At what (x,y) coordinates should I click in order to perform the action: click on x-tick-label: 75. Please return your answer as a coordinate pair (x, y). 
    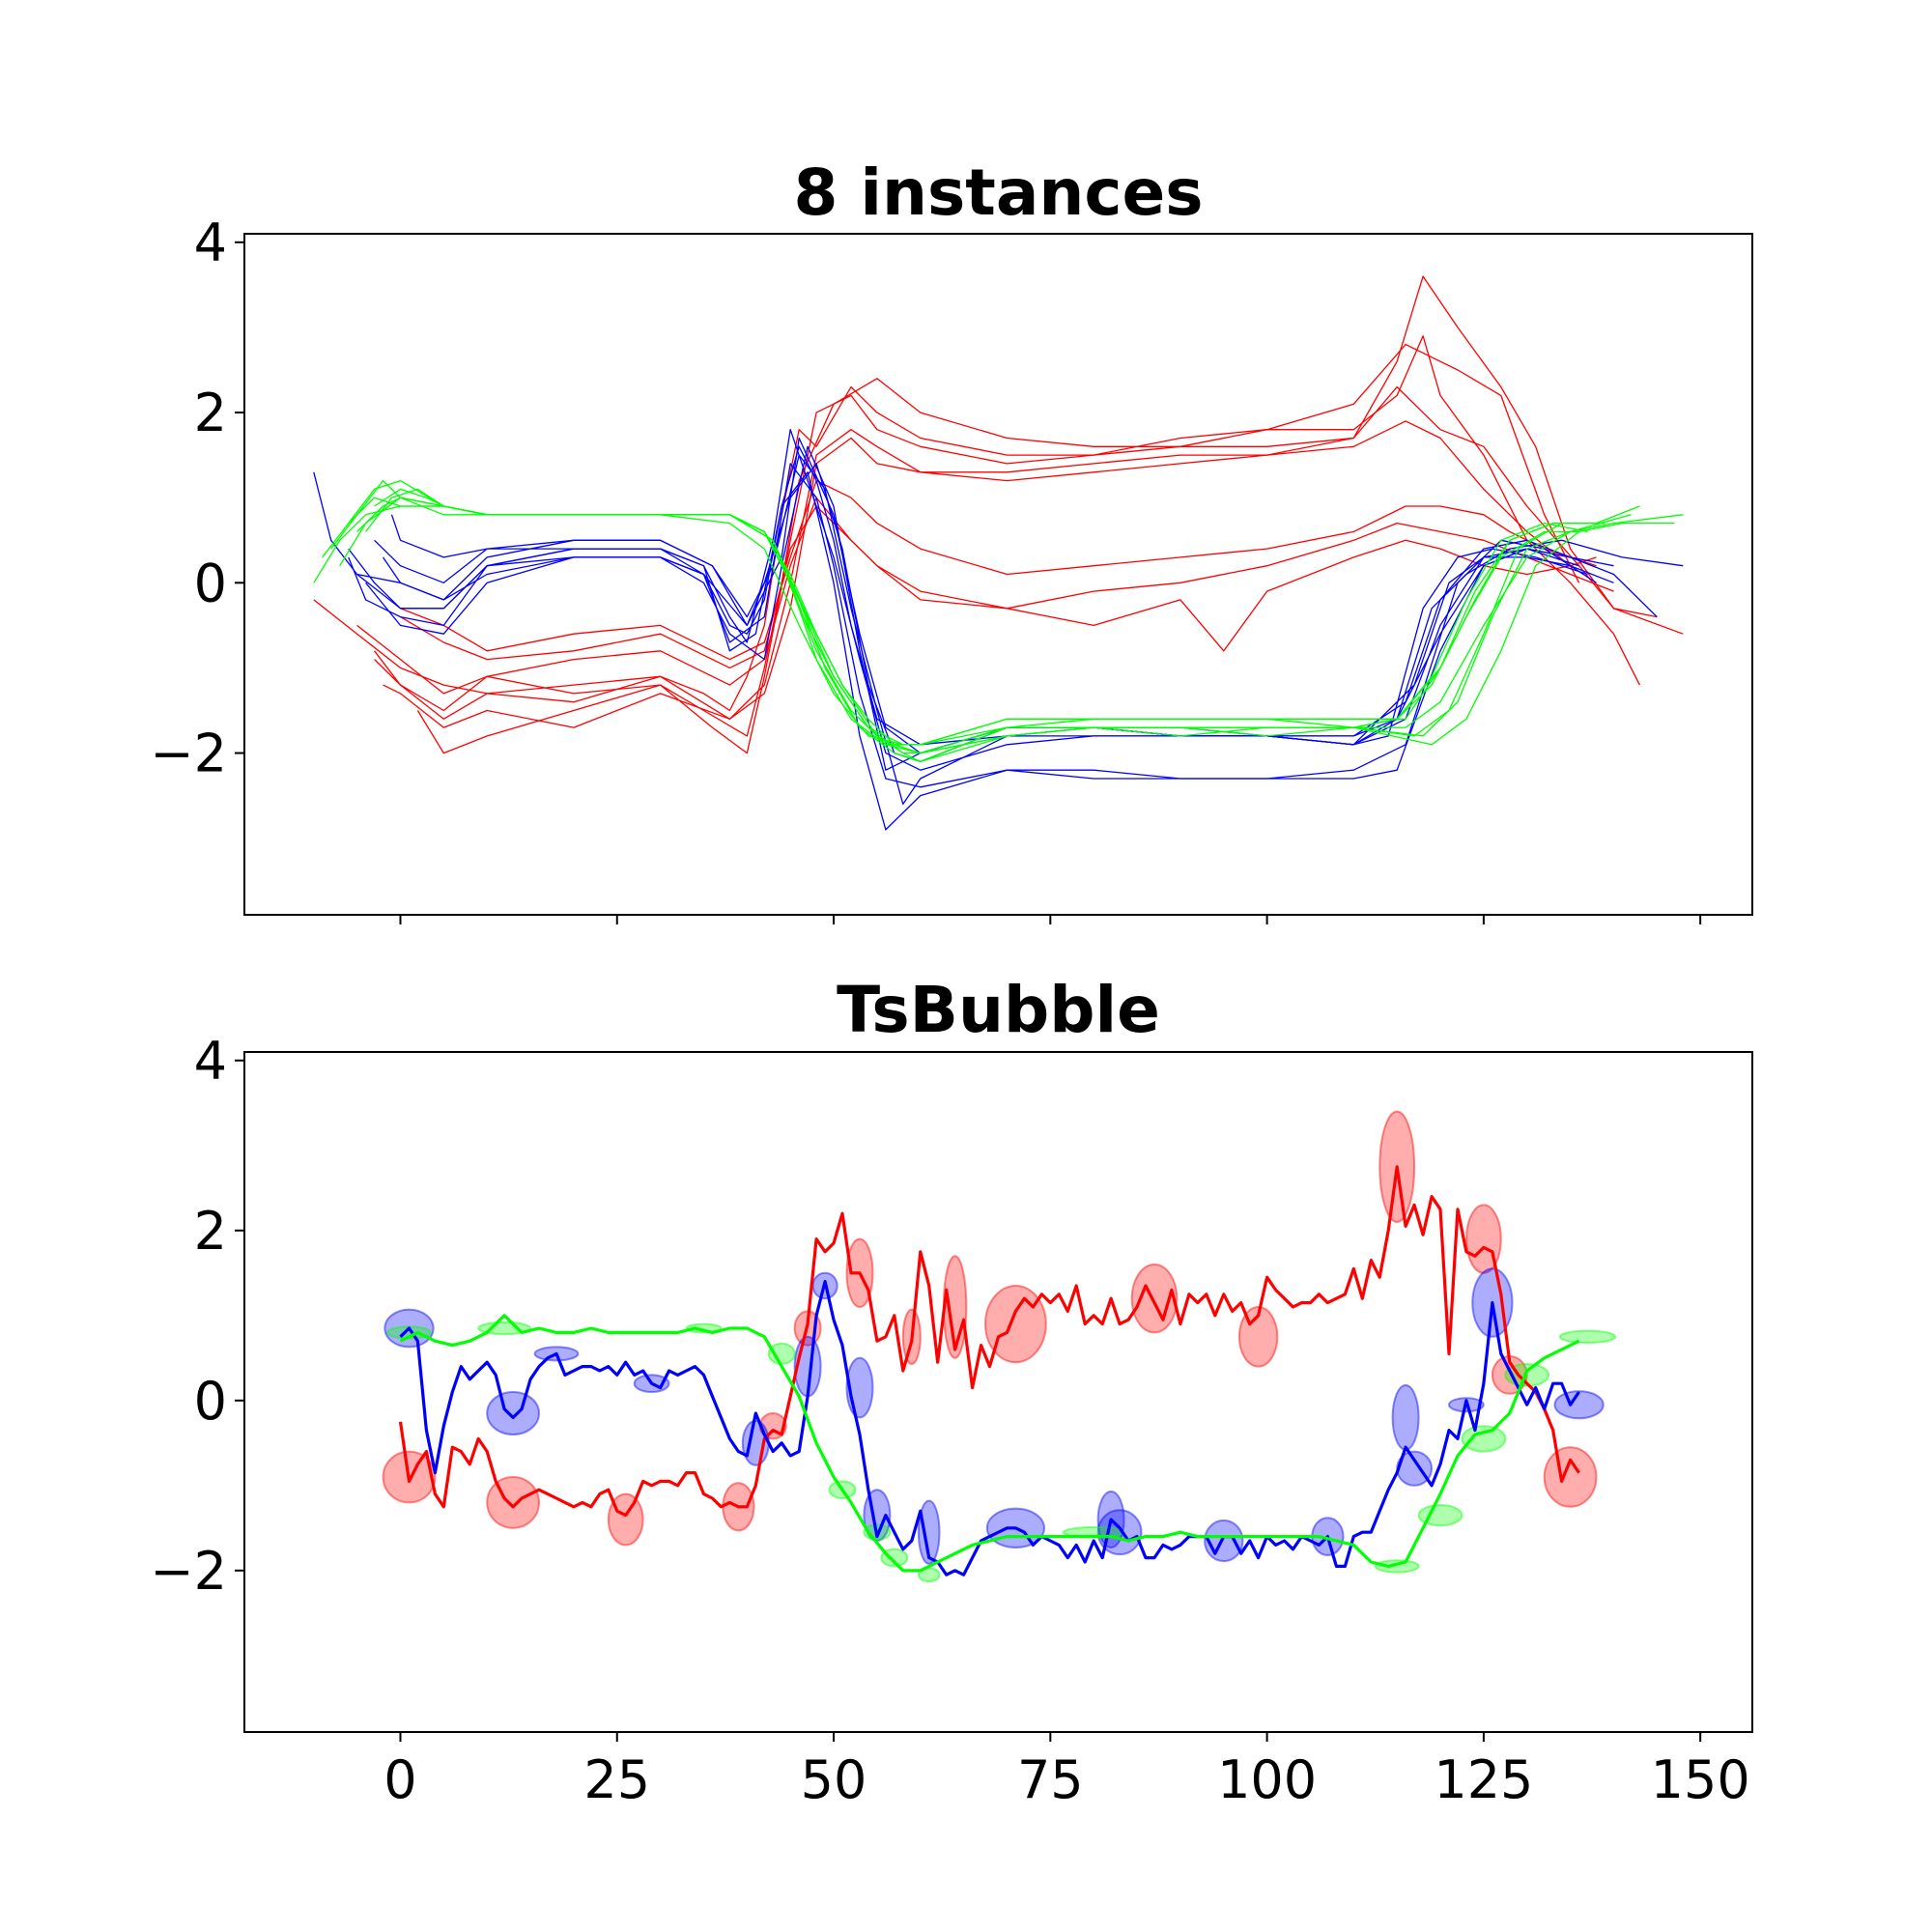
    Looking at the image, I should click on (1050, 1779).